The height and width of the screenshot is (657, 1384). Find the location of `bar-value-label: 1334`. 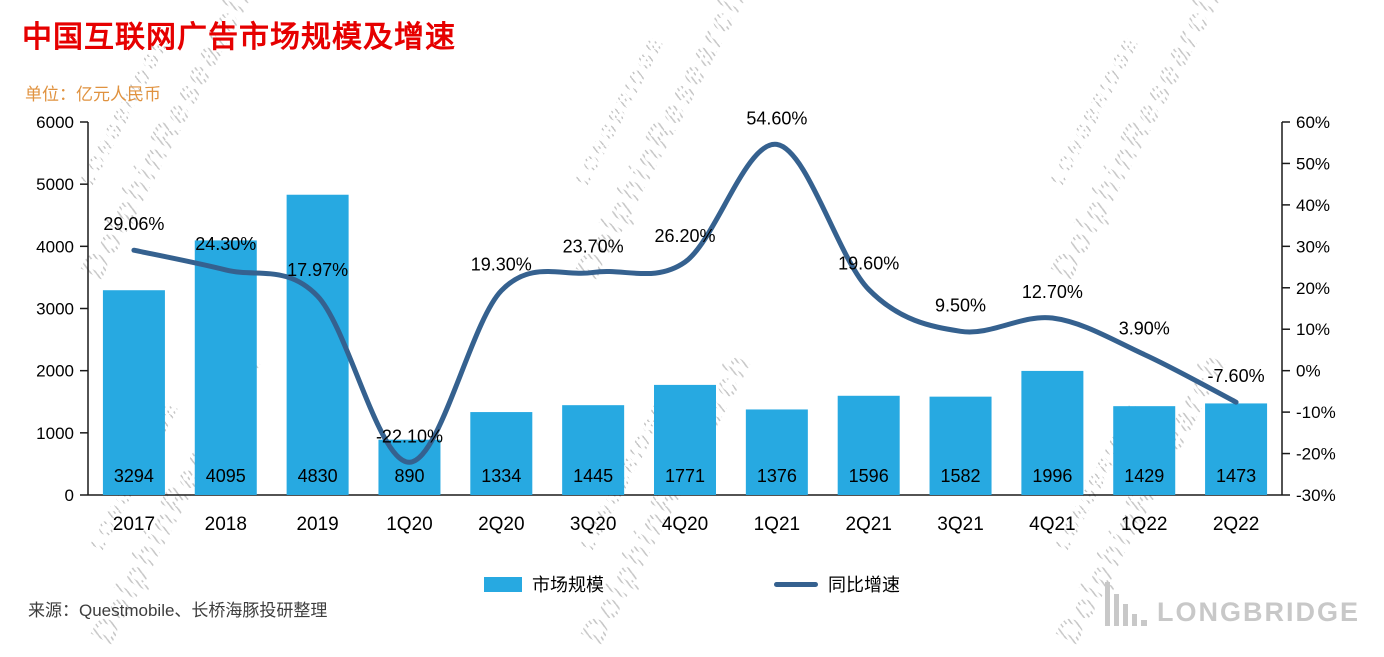

bar-value-label: 1334 is located at coordinates (501, 476).